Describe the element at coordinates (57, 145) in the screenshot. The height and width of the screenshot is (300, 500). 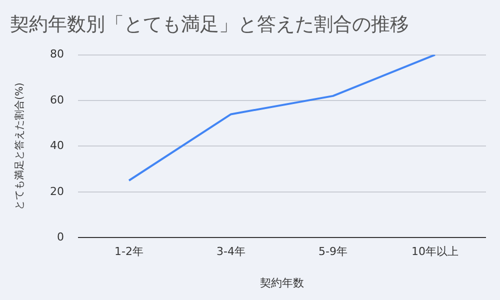
I see `y-tick-label: 40` at that location.